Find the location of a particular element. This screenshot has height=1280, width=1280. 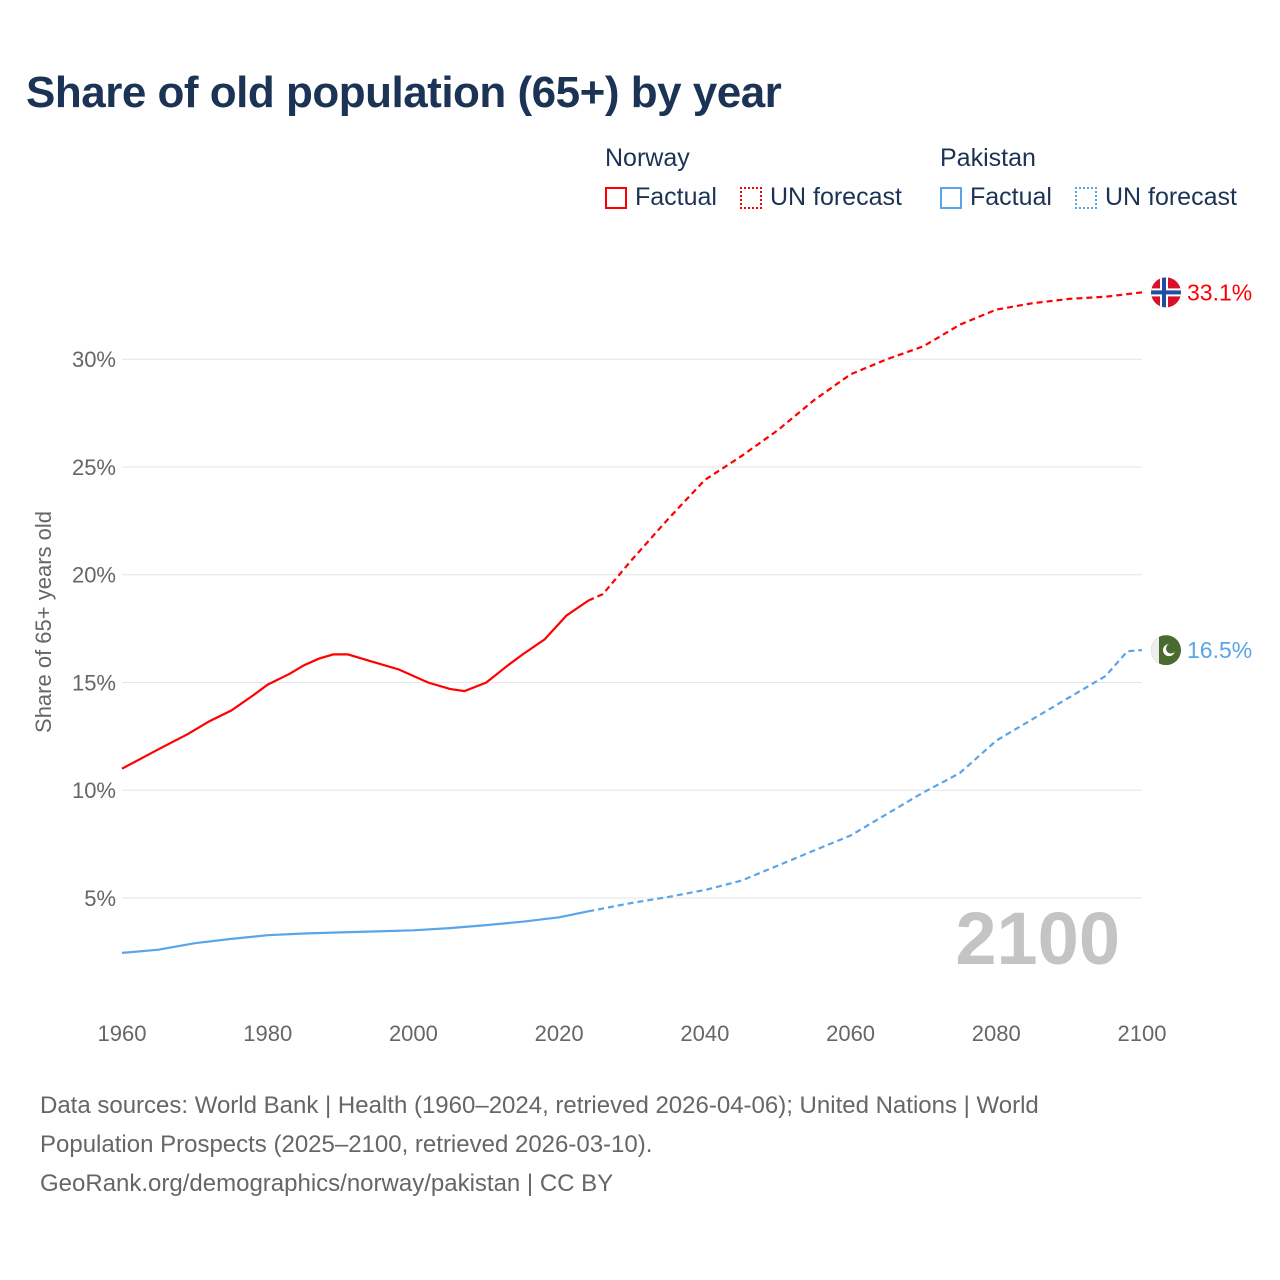

pakistan-factual-line is located at coordinates (355, 932).